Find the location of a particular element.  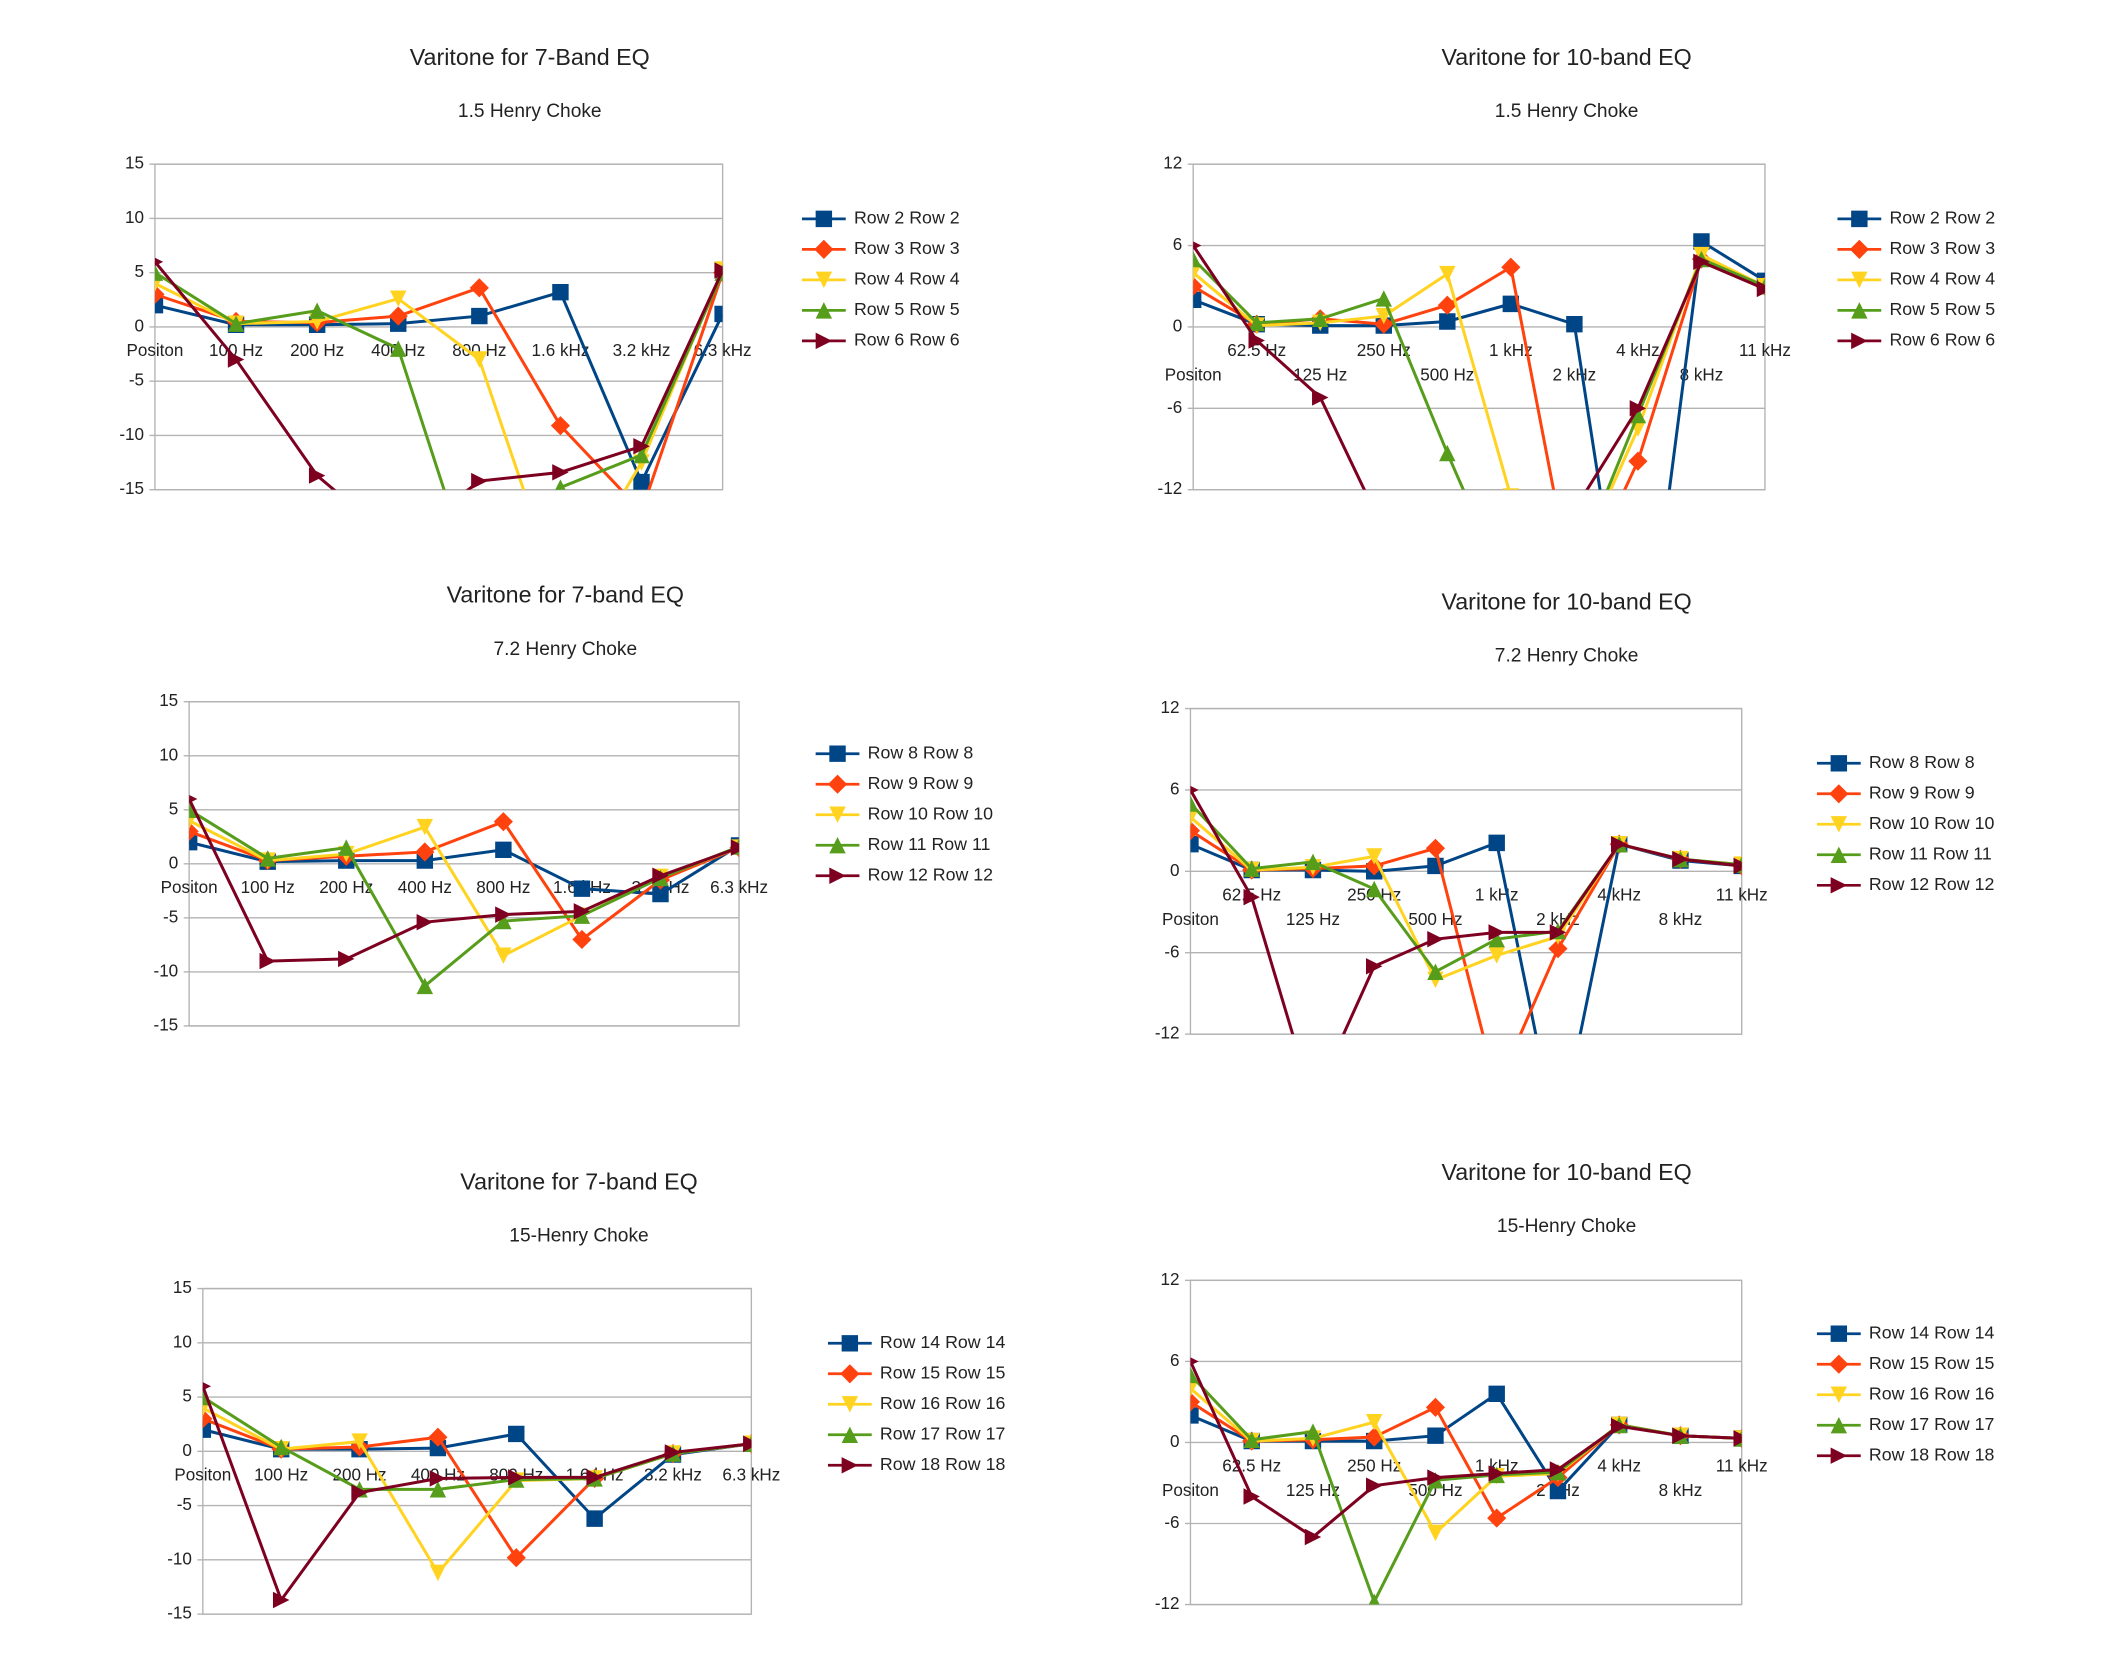

y-tick-label: -10 is located at coordinates (179, 1558).